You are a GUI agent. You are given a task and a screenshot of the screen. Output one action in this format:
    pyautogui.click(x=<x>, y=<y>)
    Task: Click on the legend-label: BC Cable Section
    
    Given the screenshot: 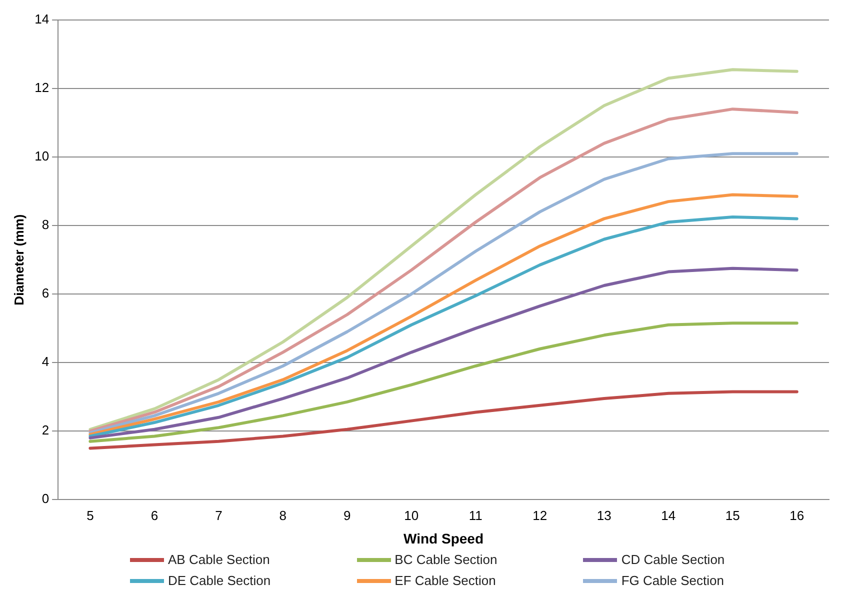 What is the action you would take?
    pyautogui.click(x=446, y=559)
    